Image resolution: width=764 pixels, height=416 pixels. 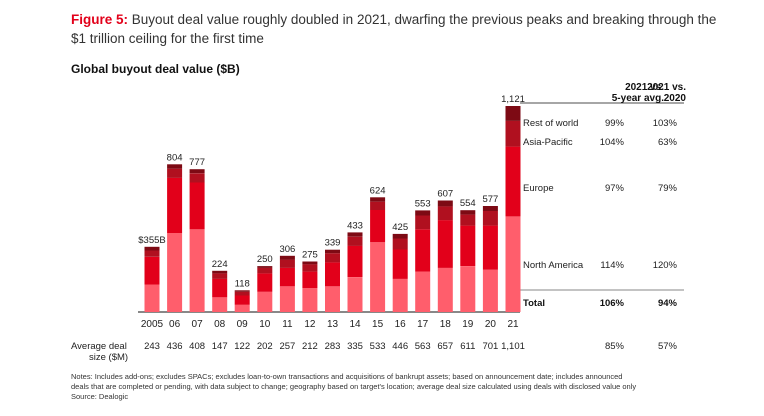 What do you see at coordinates (287, 249) in the screenshot?
I see `total-label-11: 306` at bounding box center [287, 249].